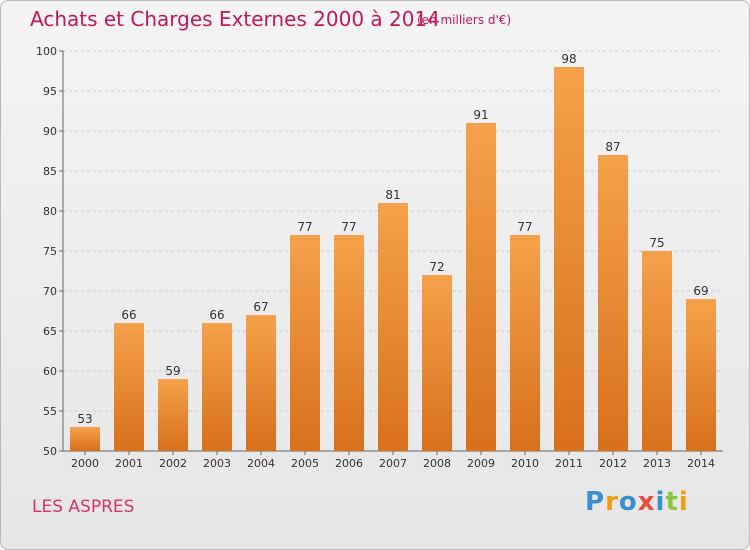  I want to click on y-tick-label: 95, so click(50, 91).